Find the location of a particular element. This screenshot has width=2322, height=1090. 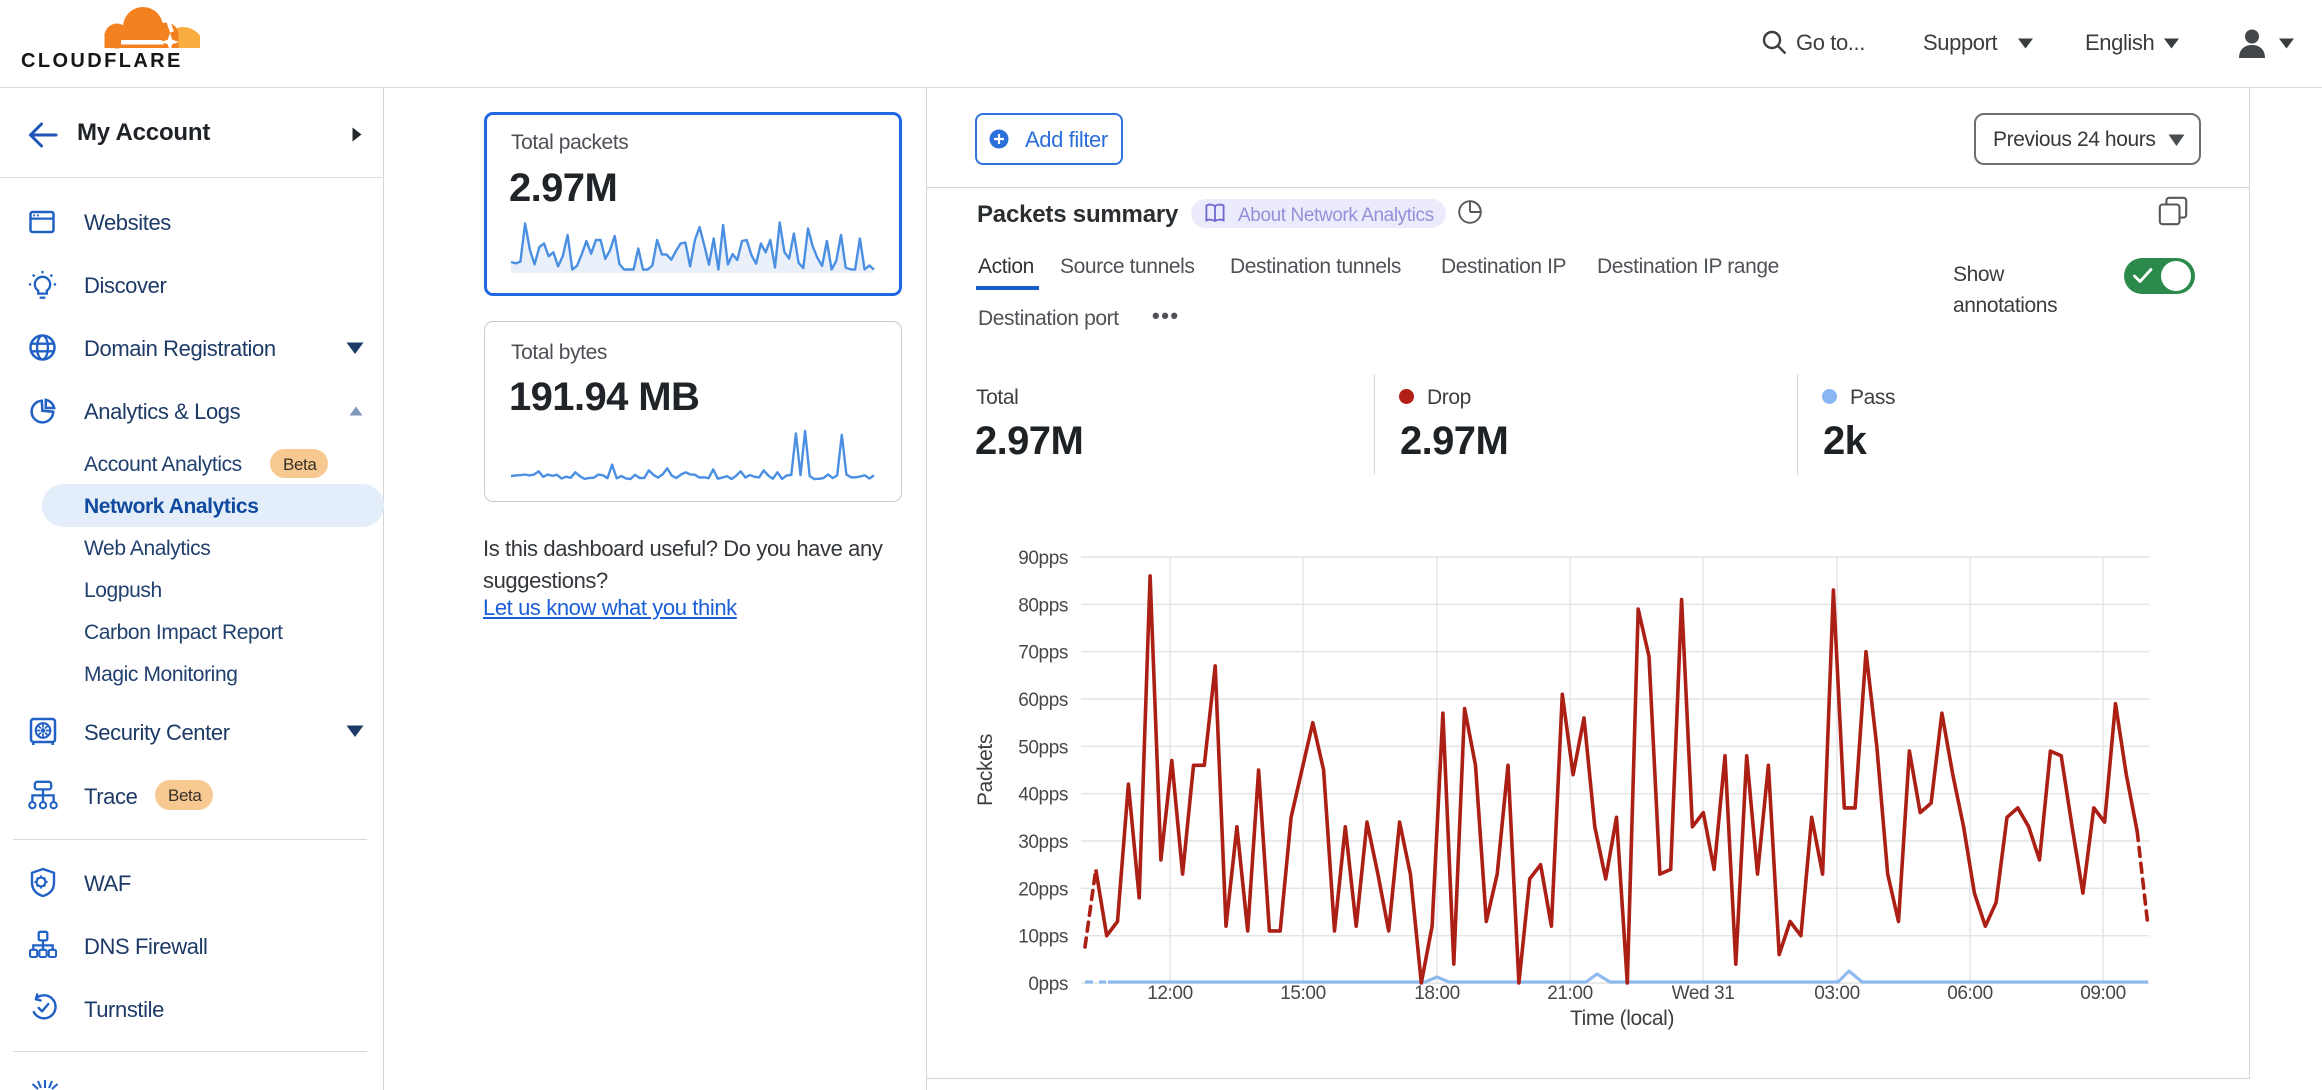

svg-text: 30pps is located at coordinates (1043, 842).